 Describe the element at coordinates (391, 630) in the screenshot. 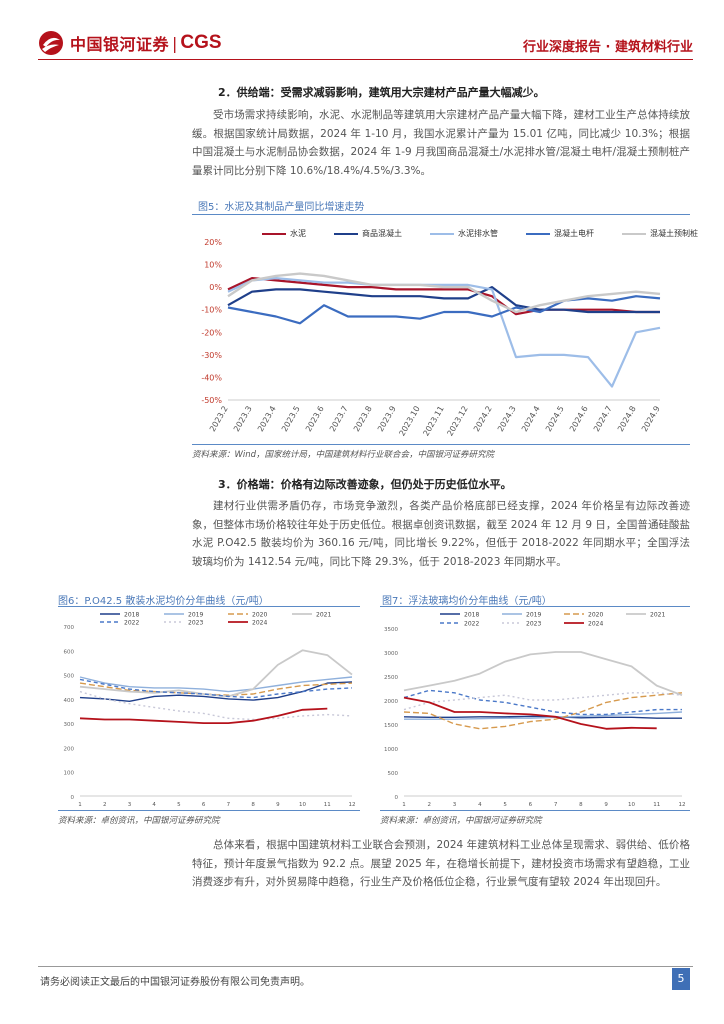

I see `y-tick-label: 3500` at that location.